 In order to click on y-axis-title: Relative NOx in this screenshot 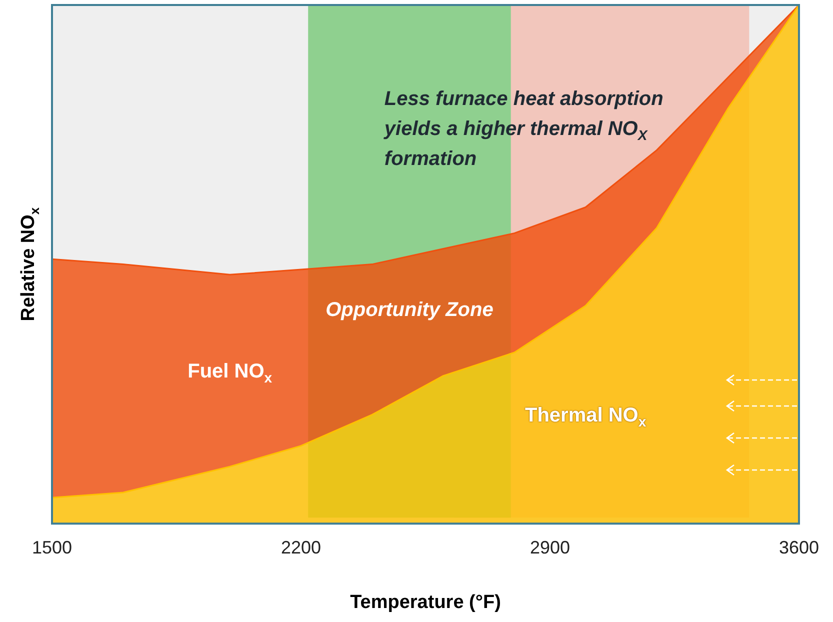, I will do `click(30, 264)`.